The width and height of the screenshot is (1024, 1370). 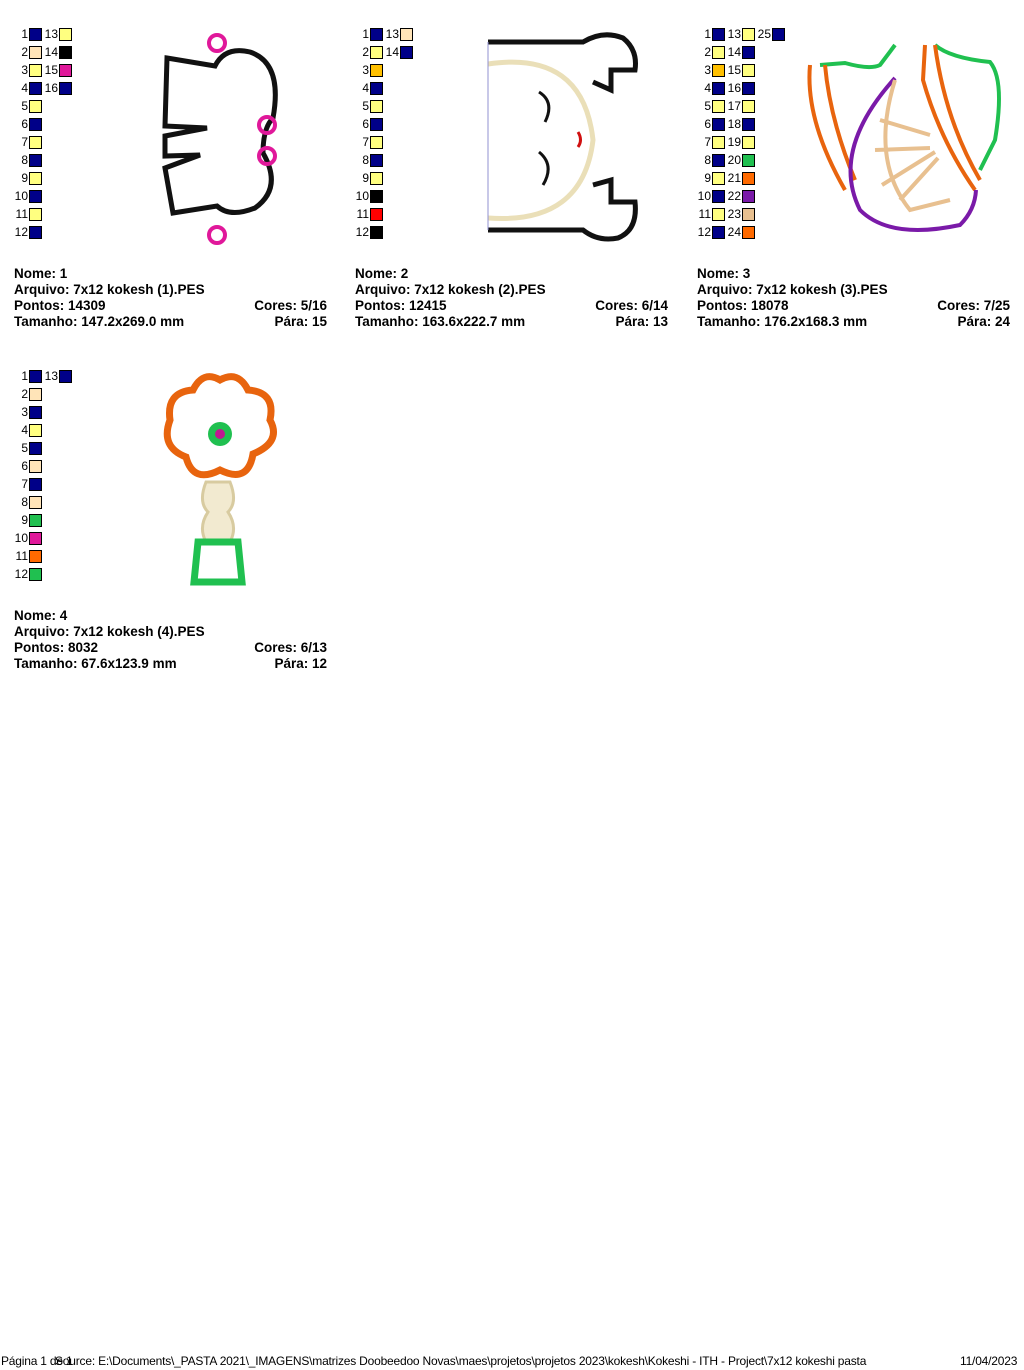 What do you see at coordinates (99, 321) in the screenshot?
I see `design-size: Tamanho: 147.2x269.0 mm` at bounding box center [99, 321].